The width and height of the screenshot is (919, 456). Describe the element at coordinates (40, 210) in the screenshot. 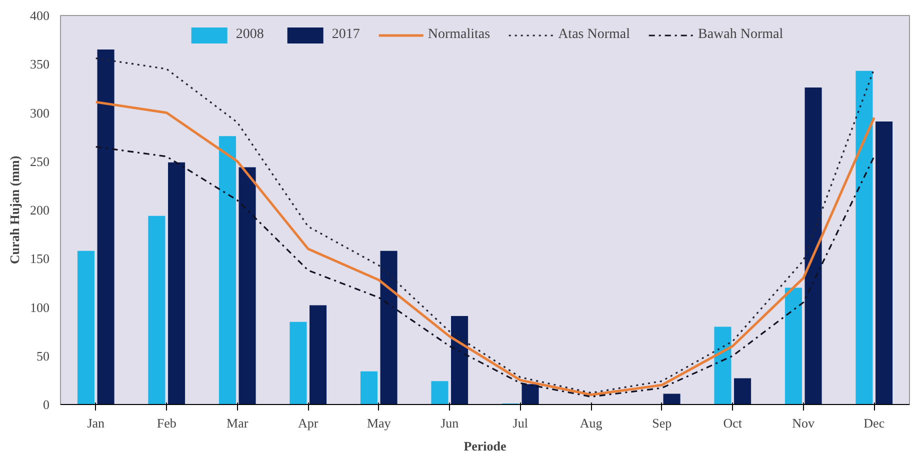

I see `y-tick-label: 200` at that location.